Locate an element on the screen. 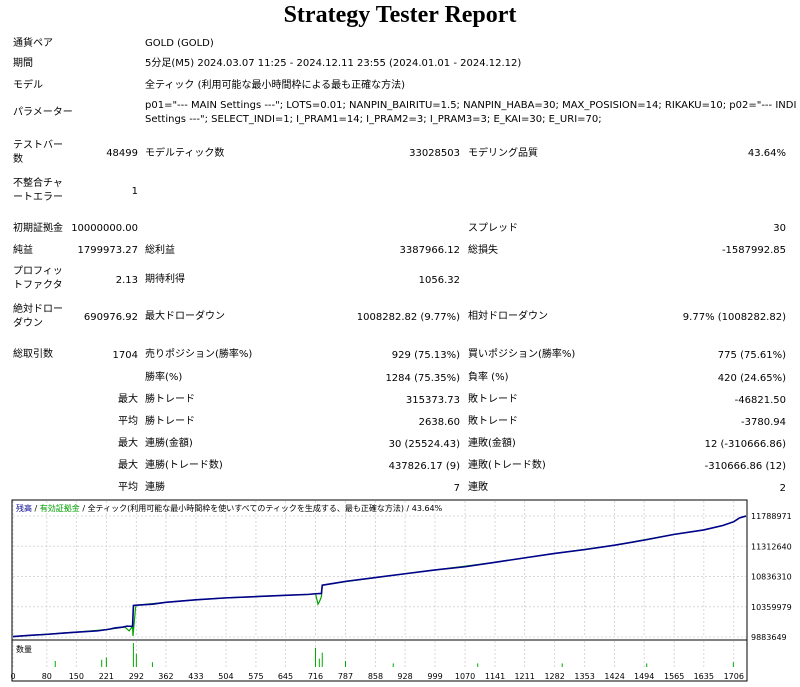 The height and width of the screenshot is (687, 800). largest-loss-value: -46821.50 is located at coordinates (760, 400).